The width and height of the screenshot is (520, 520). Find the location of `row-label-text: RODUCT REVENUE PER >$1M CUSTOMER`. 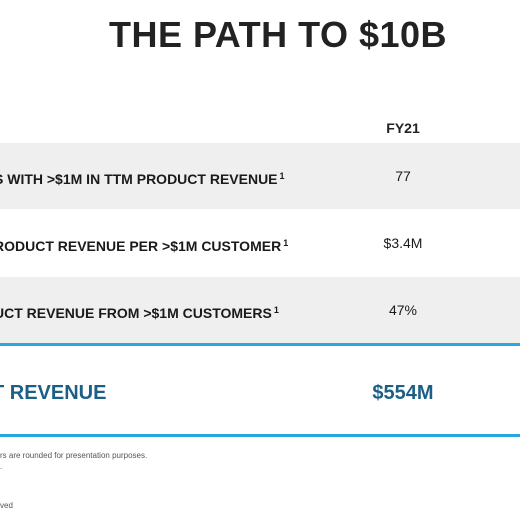

row-label-text: RODUCT REVENUE PER >$1M CUSTOMER is located at coordinates (141, 246).